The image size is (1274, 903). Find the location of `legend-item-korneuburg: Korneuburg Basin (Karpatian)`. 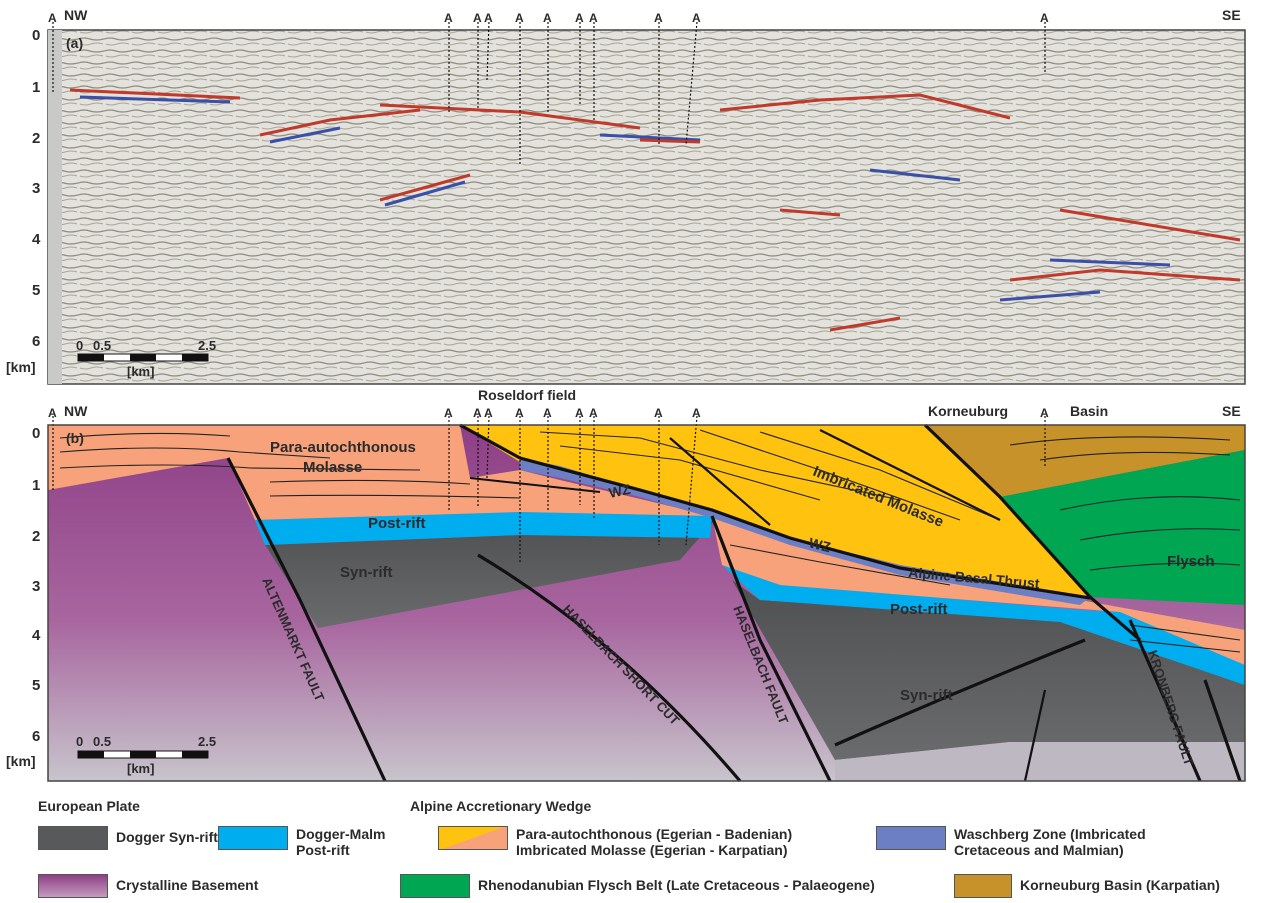

legend-item-korneuburg: Korneuburg Basin (Karpatian) is located at coordinates (1087, 886).